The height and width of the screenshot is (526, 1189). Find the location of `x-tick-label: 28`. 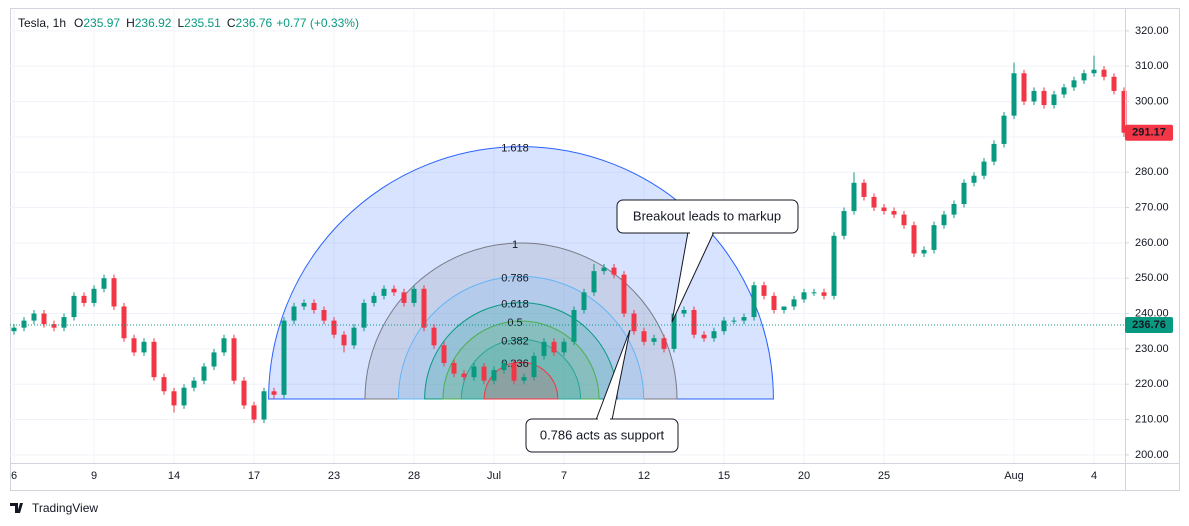

x-tick-label: 28 is located at coordinates (414, 476).